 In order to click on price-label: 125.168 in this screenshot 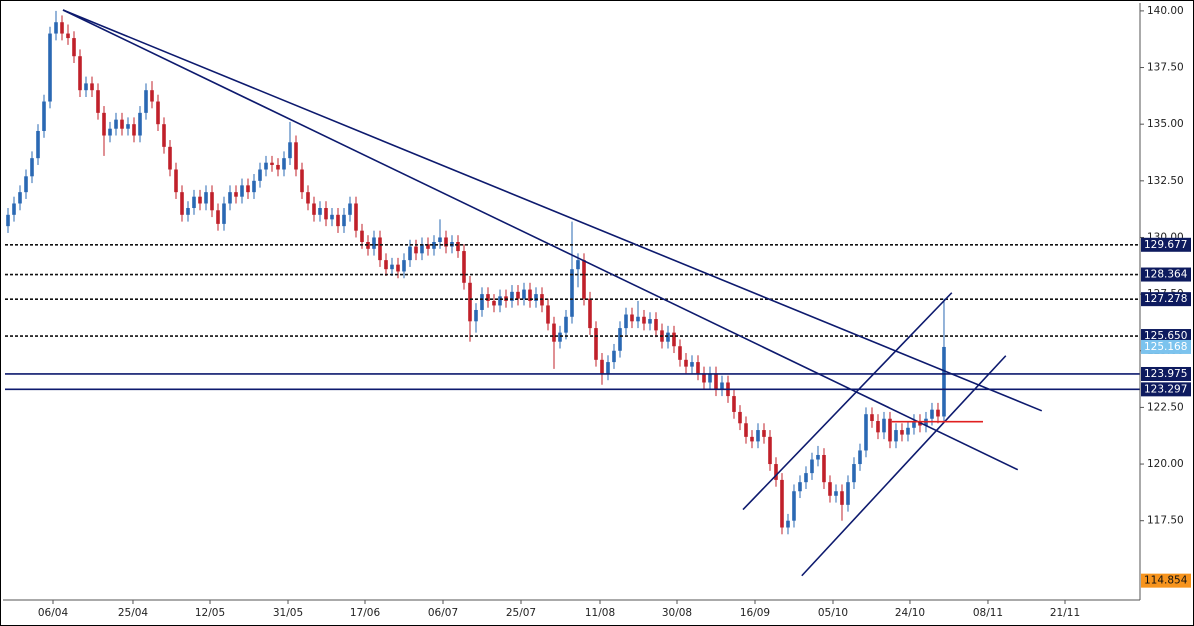, I will do `click(1165, 347)`.